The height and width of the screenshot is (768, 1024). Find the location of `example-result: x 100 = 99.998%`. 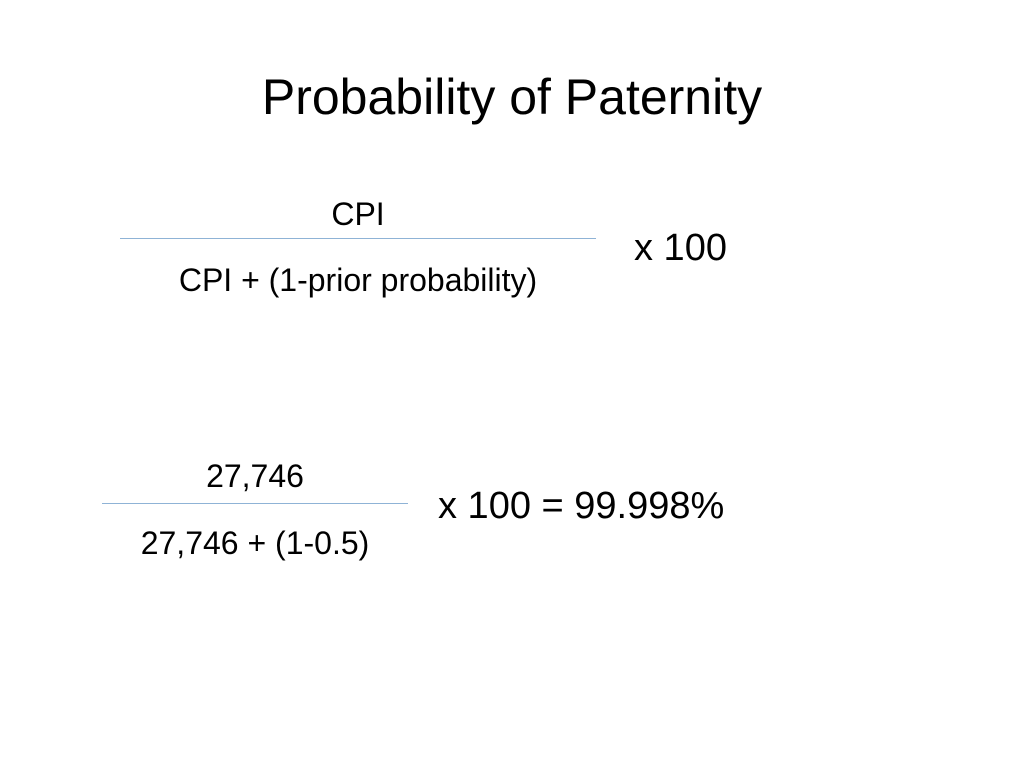

example-result: x 100 = 99.998% is located at coordinates (581, 506).